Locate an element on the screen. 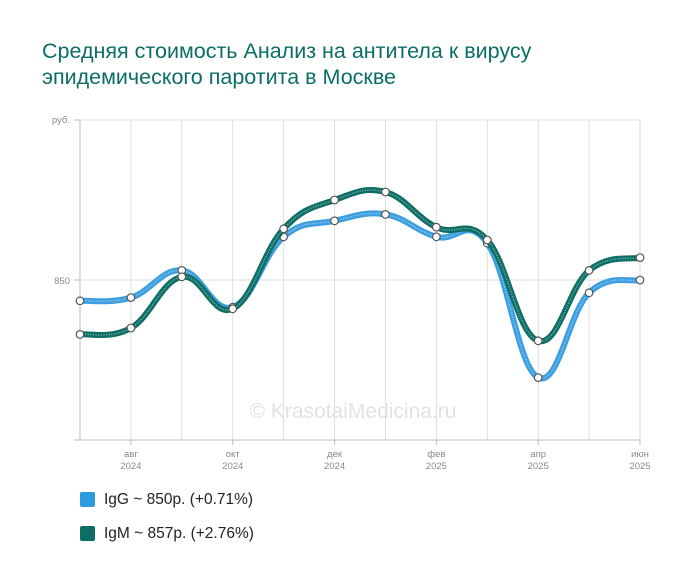  legend-label-igg: IgG ~ 850р. (+0.71%) is located at coordinates (179, 499).